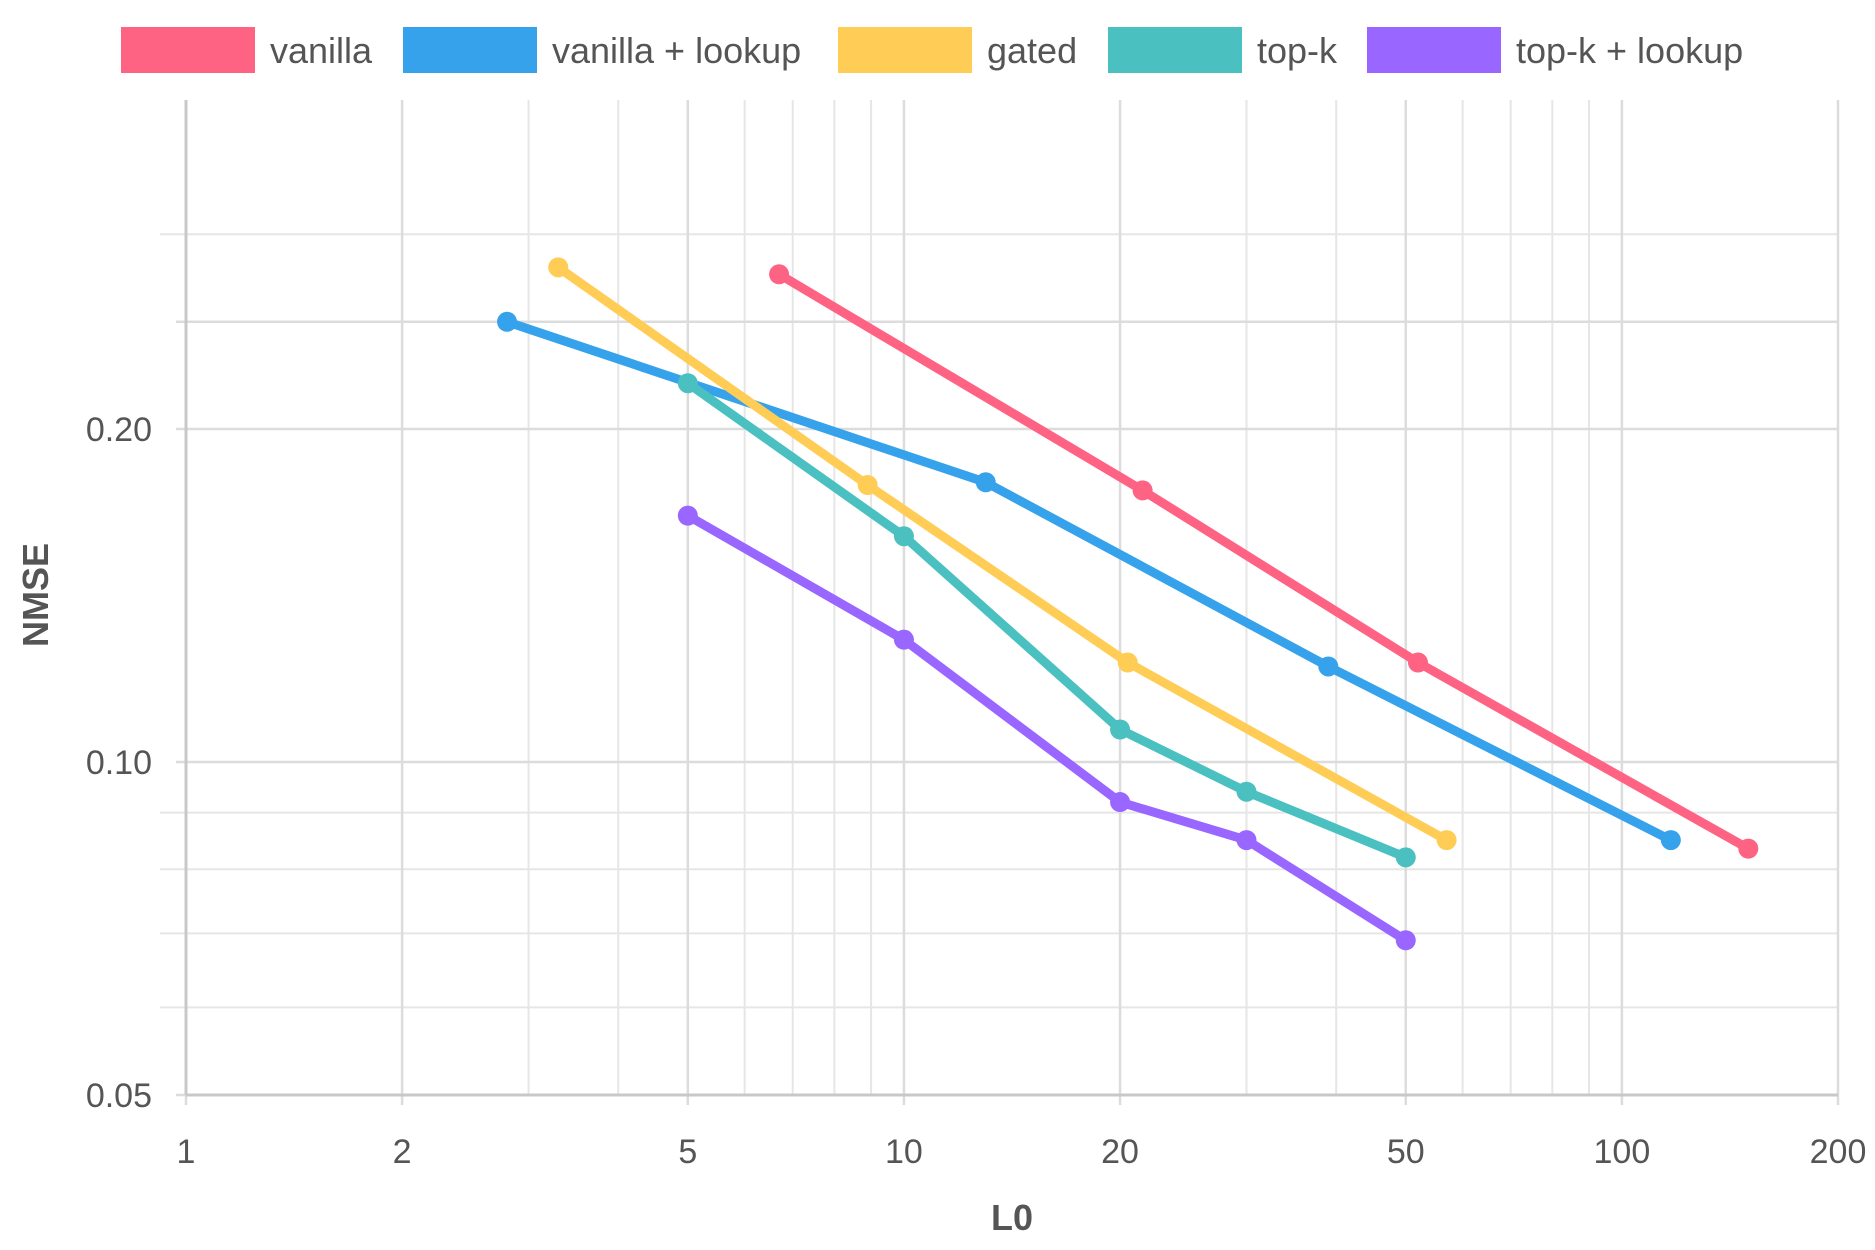 This screenshot has height=1250, width=1875. I want to click on x-tick-label: 20, so click(1120, 1152).